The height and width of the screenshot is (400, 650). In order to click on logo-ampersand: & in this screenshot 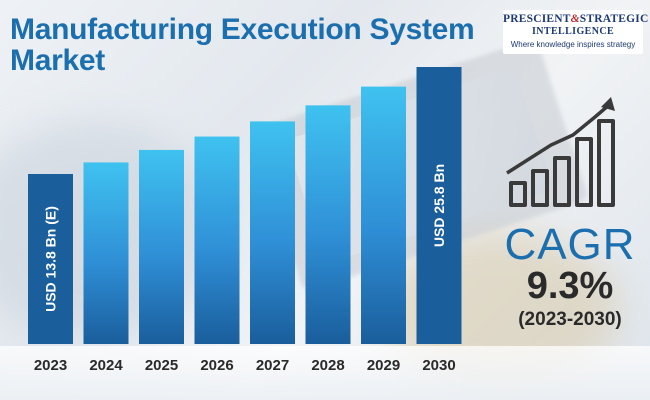, I will do `click(575, 19)`.